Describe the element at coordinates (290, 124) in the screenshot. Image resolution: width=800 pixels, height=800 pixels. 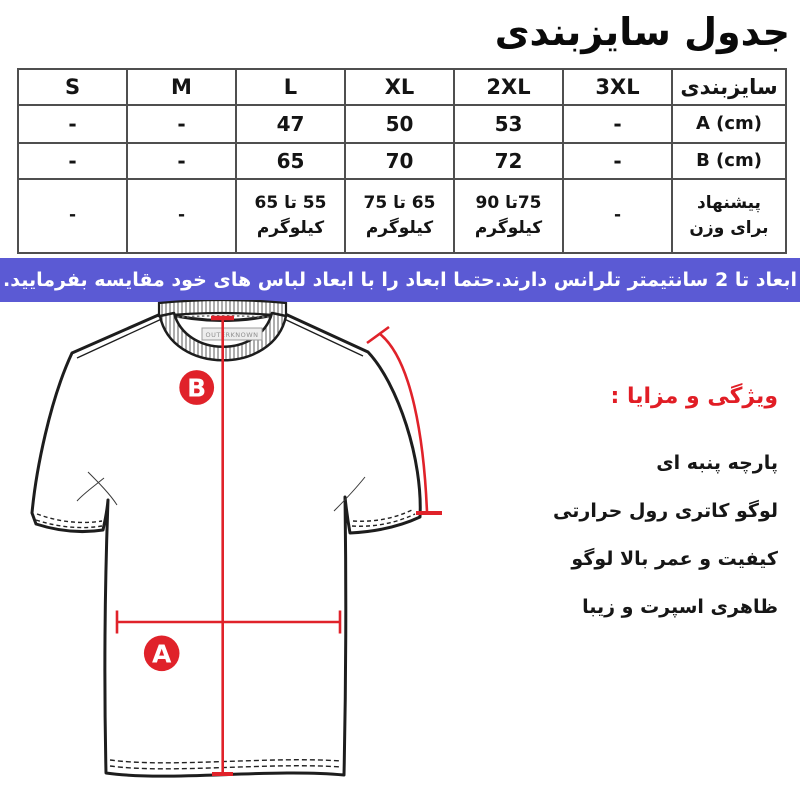
I see `table-cell: 47` at that location.